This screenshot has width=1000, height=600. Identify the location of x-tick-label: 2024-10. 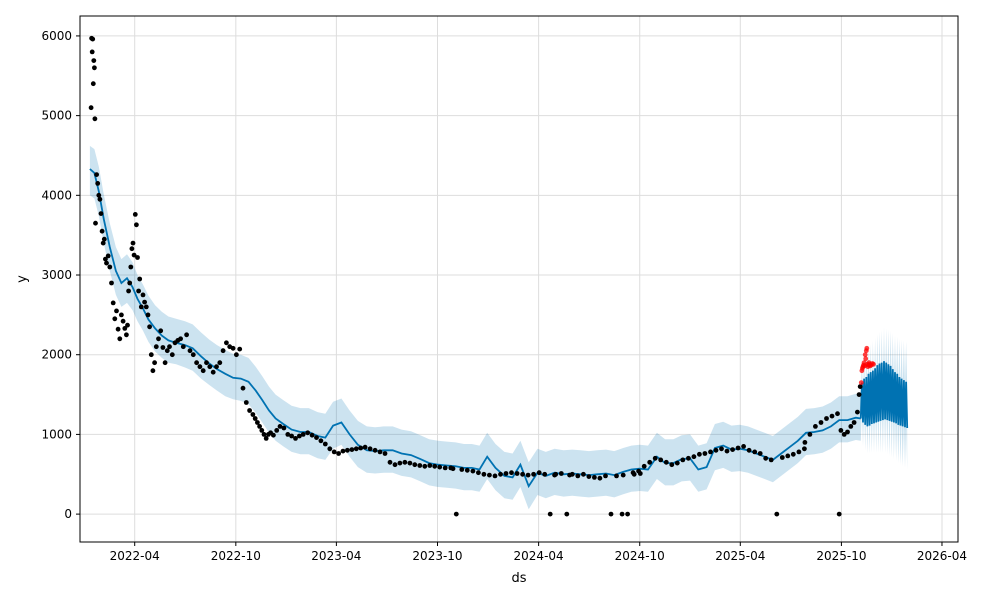
(640, 556).